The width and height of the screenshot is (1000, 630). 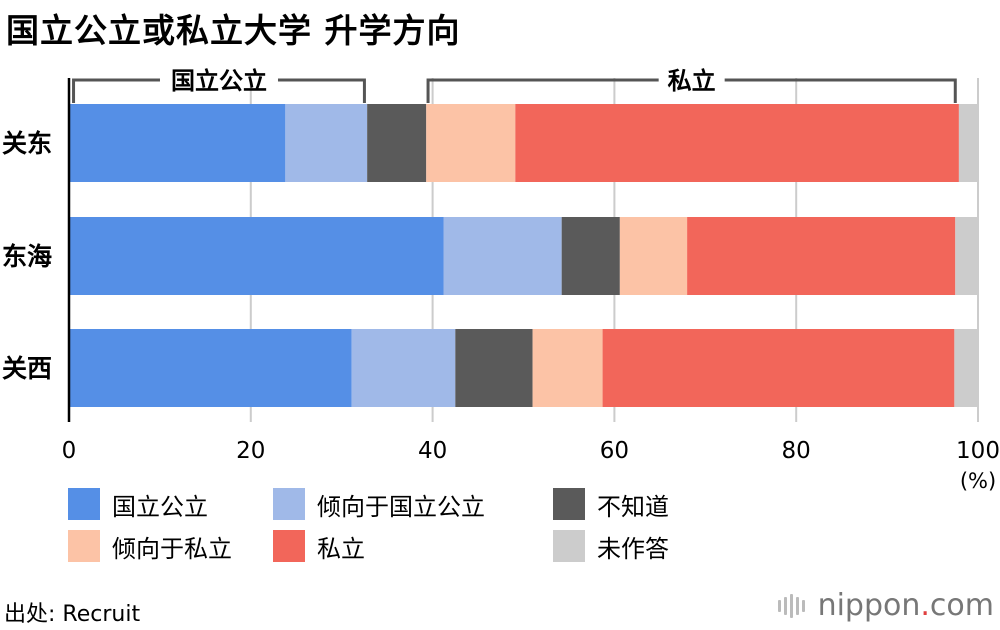 I want to click on legend-label: 不知道, so click(x=633, y=506).